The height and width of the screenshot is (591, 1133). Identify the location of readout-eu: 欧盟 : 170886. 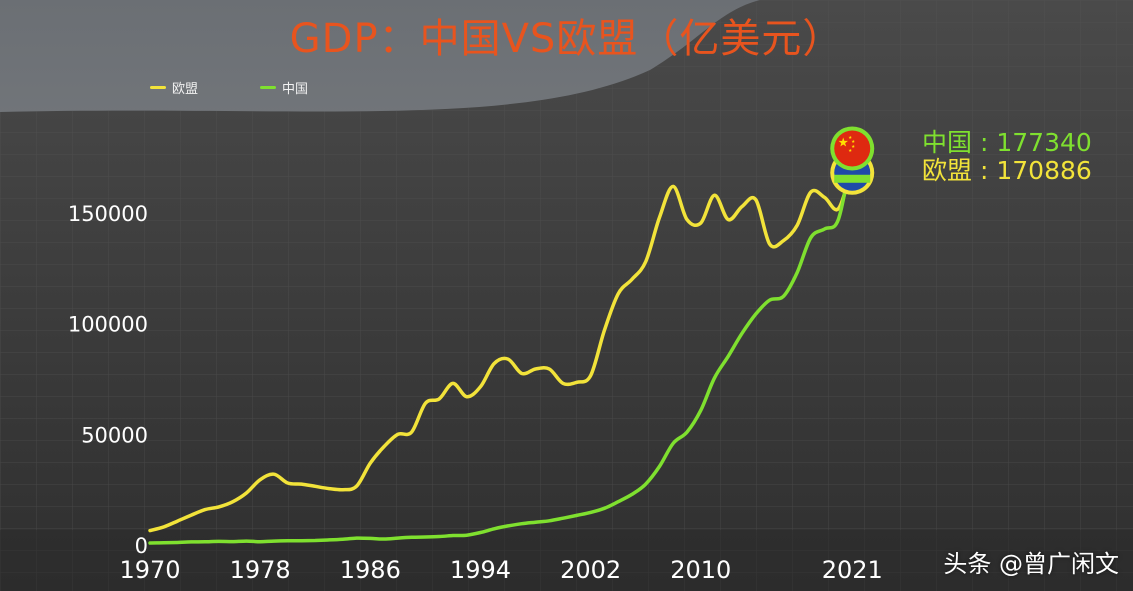
(1007, 171).